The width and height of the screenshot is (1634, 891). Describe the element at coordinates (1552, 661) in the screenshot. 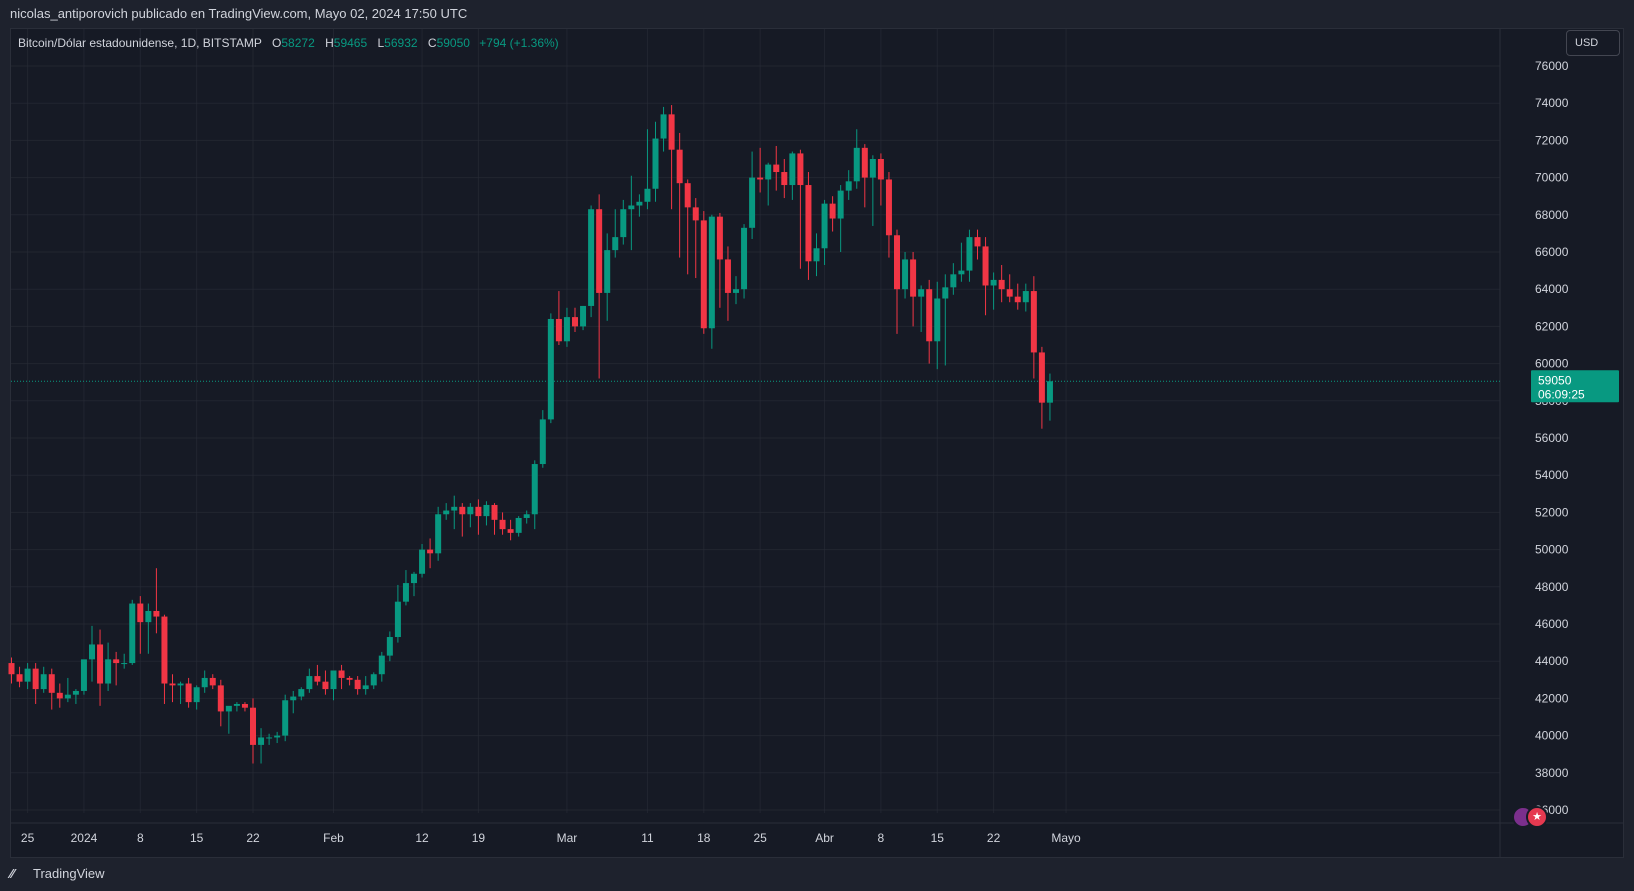

I see `y-tick-label: 44000` at that location.